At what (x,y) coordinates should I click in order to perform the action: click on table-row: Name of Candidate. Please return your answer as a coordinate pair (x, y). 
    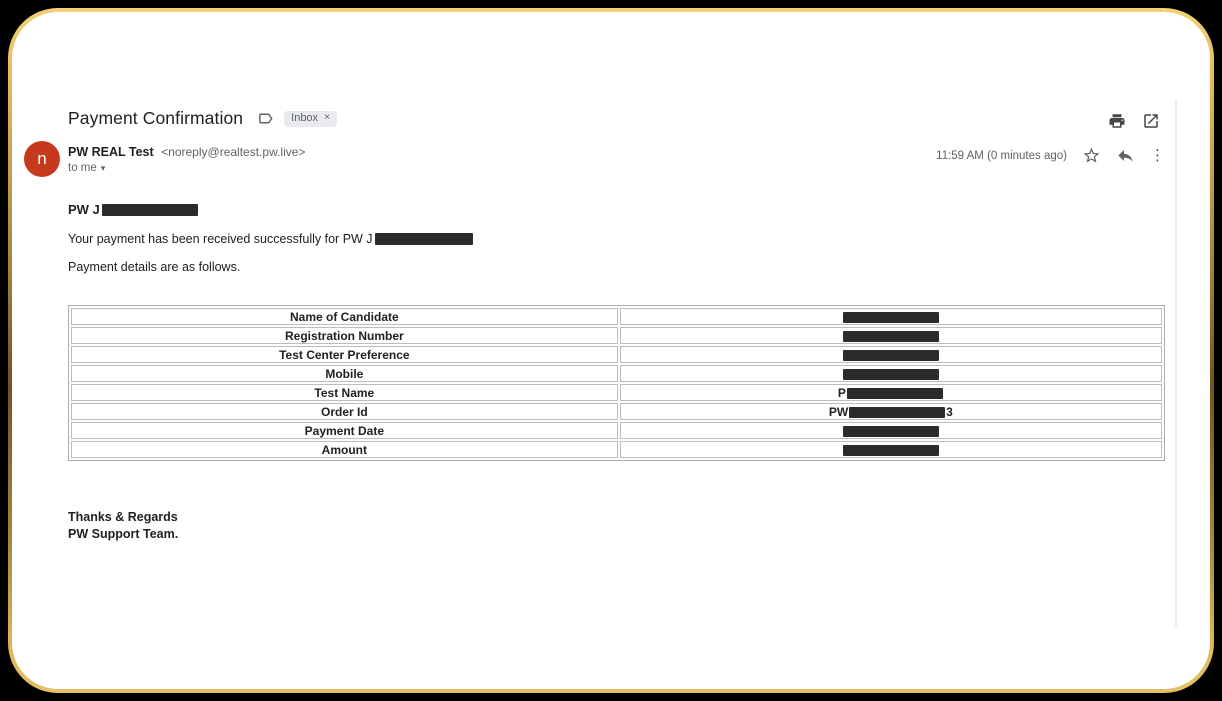
    Looking at the image, I should click on (616, 316).